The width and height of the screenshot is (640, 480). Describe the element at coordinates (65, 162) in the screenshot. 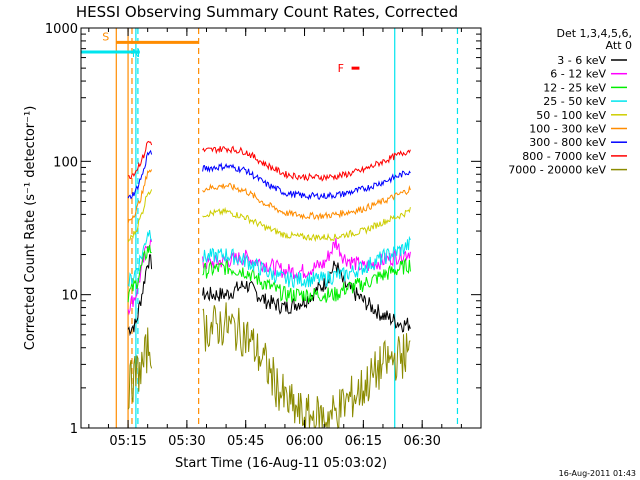

I see `y-tick-label: 100` at that location.